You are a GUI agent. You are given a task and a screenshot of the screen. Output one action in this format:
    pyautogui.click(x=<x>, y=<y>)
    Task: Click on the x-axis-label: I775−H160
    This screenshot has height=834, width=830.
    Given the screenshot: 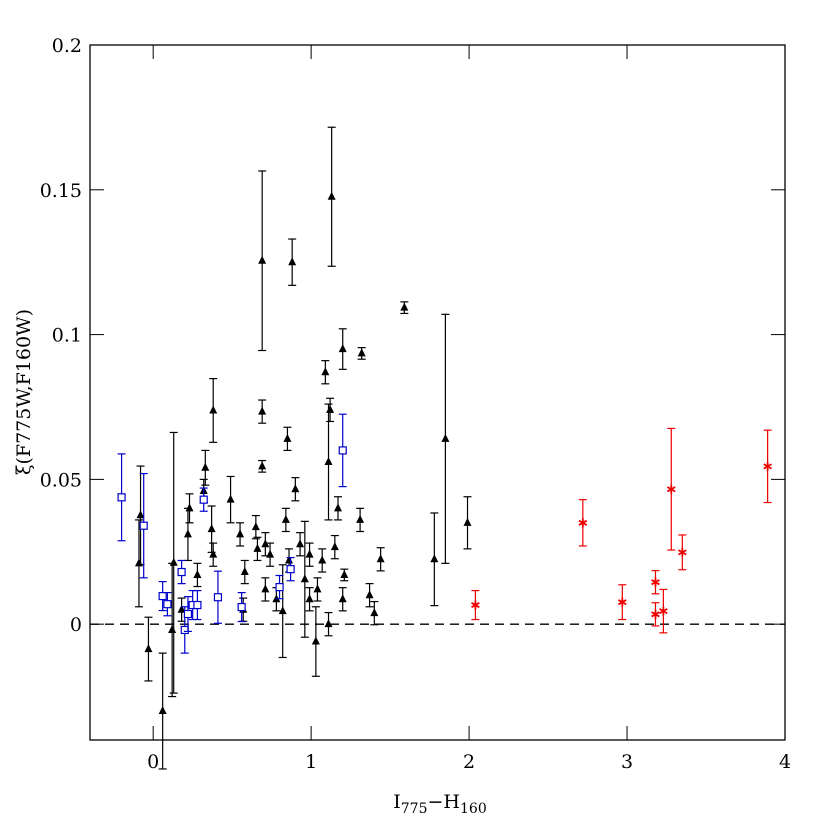 What is the action you would take?
    pyautogui.click(x=439, y=804)
    